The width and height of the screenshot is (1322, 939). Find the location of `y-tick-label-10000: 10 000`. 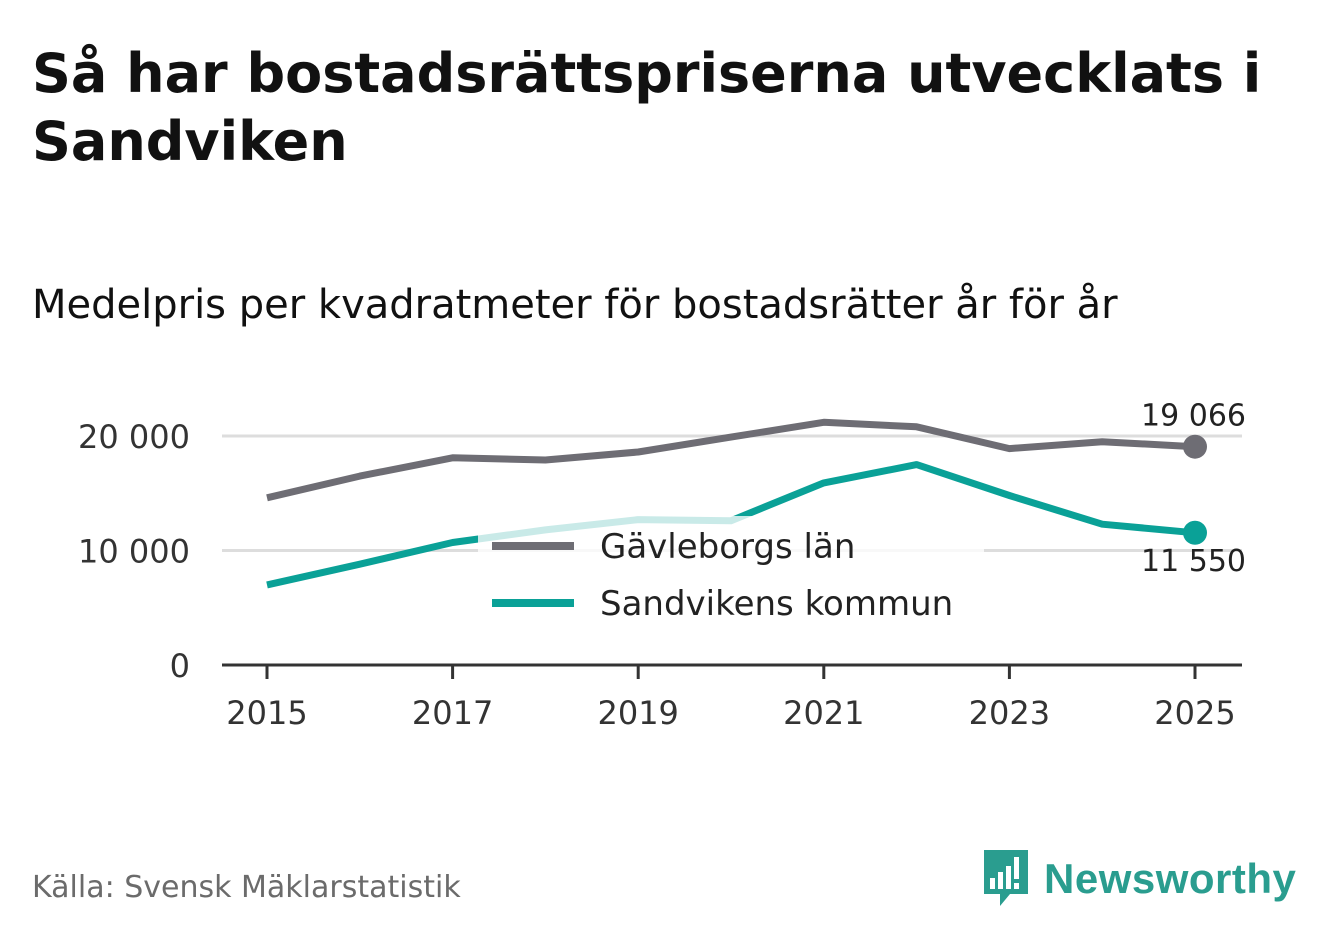

y-tick-label-10000: 10 000 is located at coordinates (134, 552).